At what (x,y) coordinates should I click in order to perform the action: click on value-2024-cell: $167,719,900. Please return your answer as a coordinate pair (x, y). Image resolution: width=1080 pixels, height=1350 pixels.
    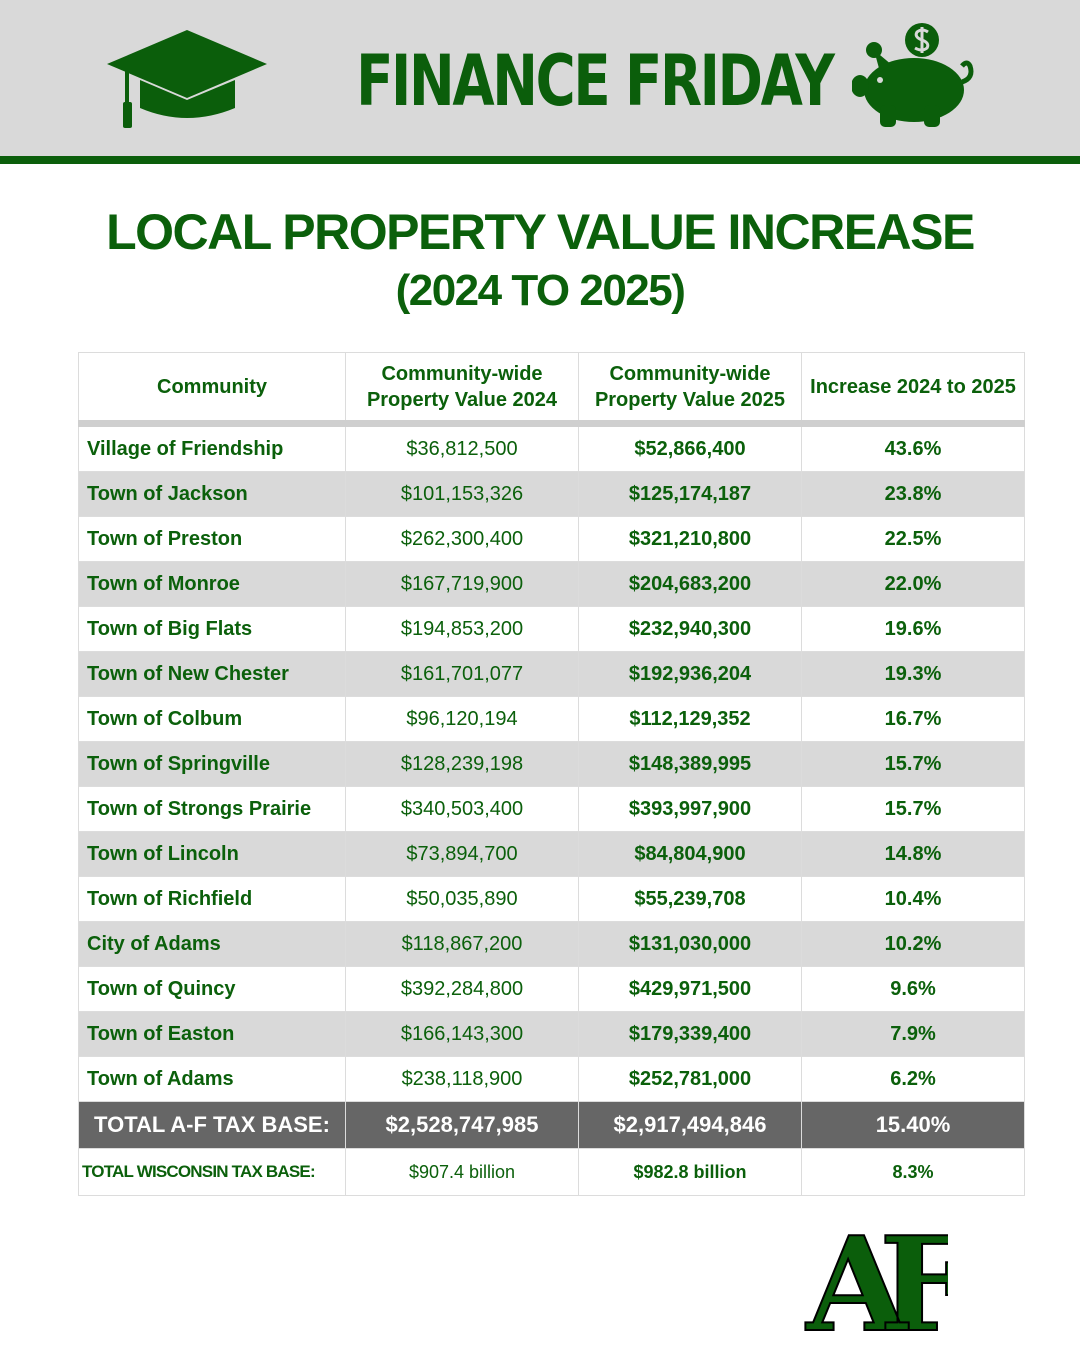
    Looking at the image, I should click on (462, 584).